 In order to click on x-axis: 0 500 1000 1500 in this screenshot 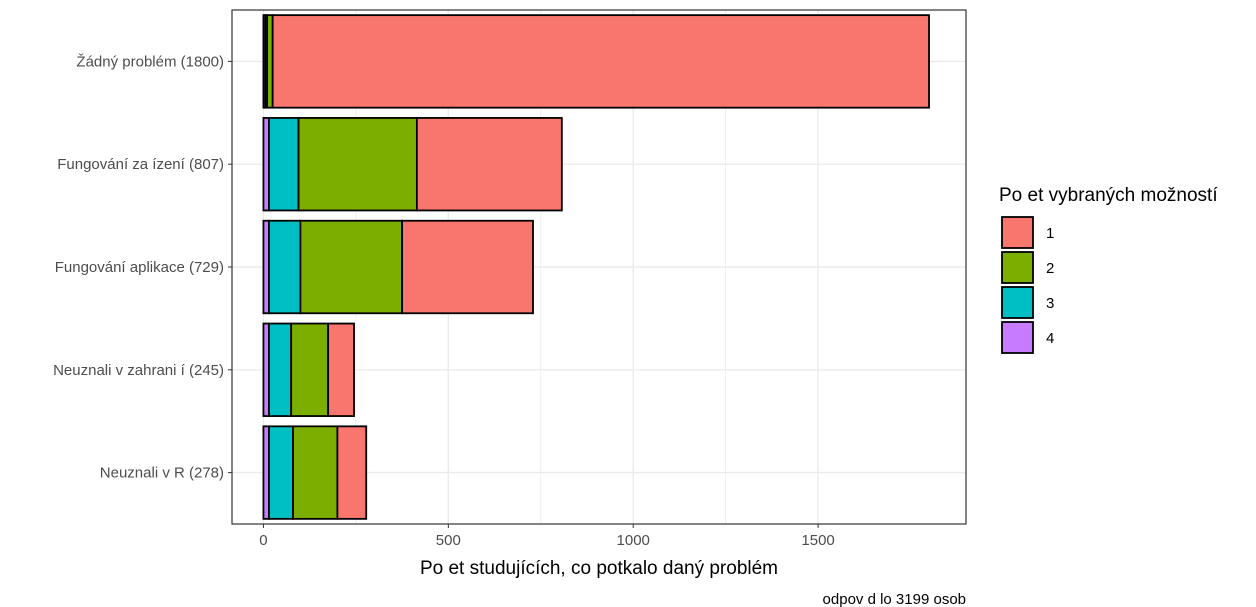, I will do `click(547, 536)`.